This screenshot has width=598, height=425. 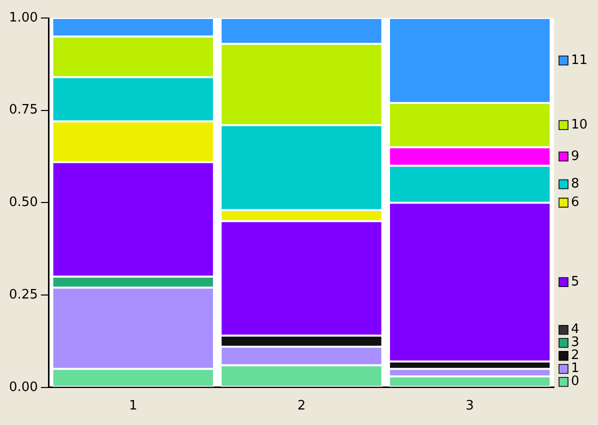 I want to click on y-tick-label: 0.25, so click(x=23, y=294).